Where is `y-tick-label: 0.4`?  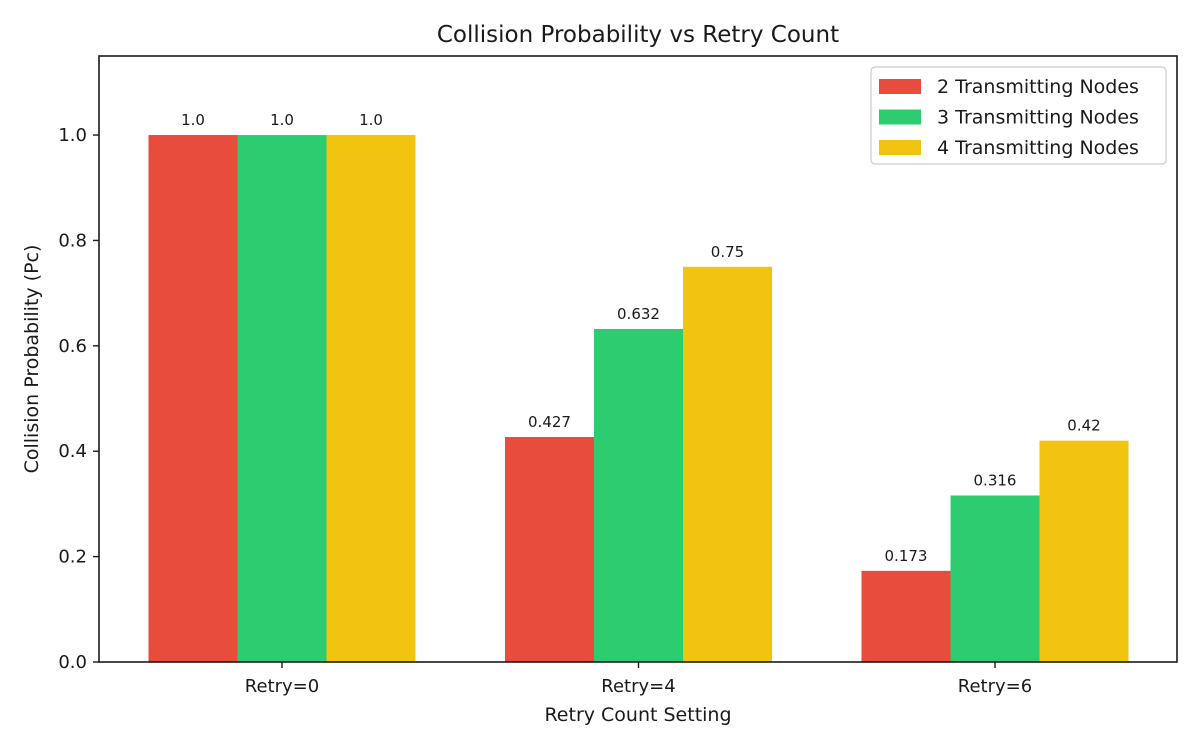
y-tick-label: 0.4 is located at coordinates (72, 451).